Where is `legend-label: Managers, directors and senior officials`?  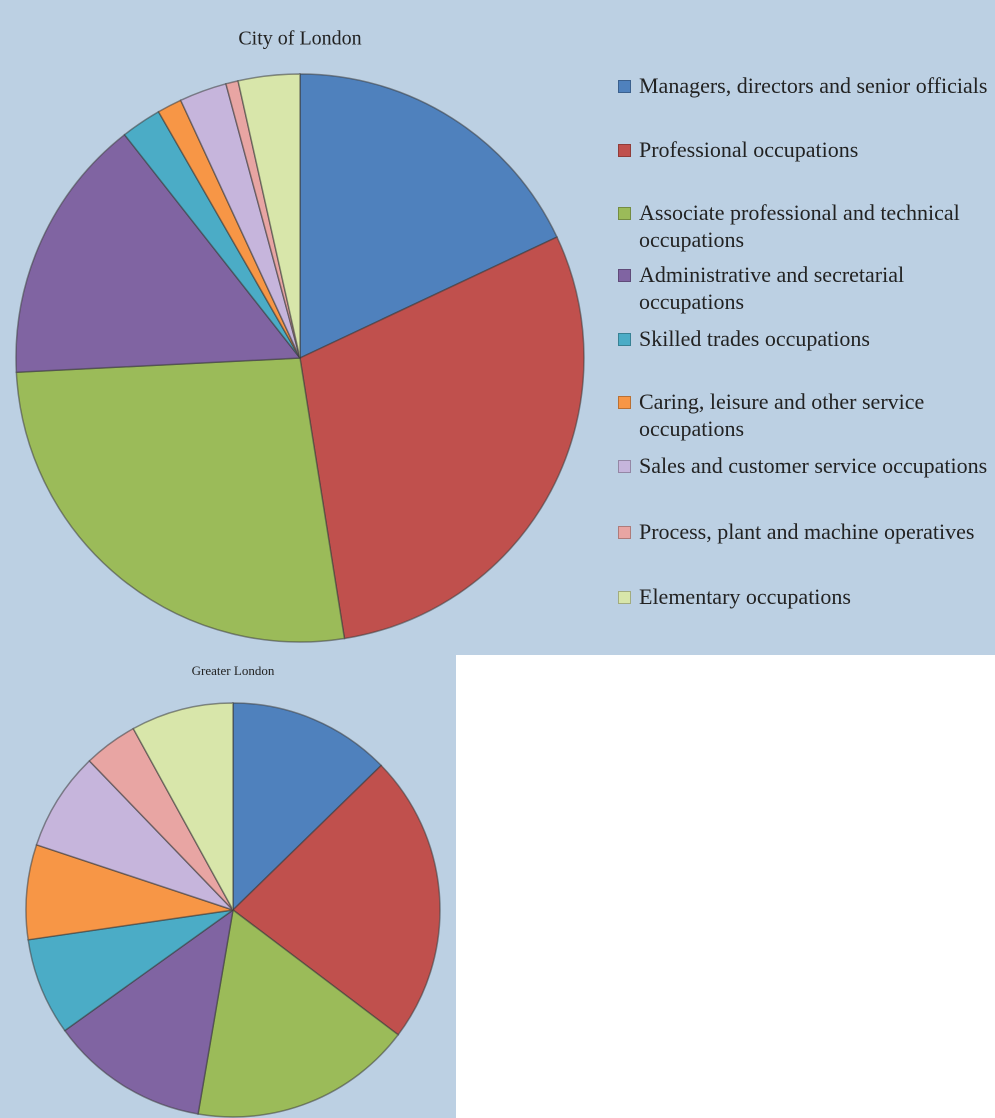 legend-label: Managers, directors and senior officials is located at coordinates (813, 85).